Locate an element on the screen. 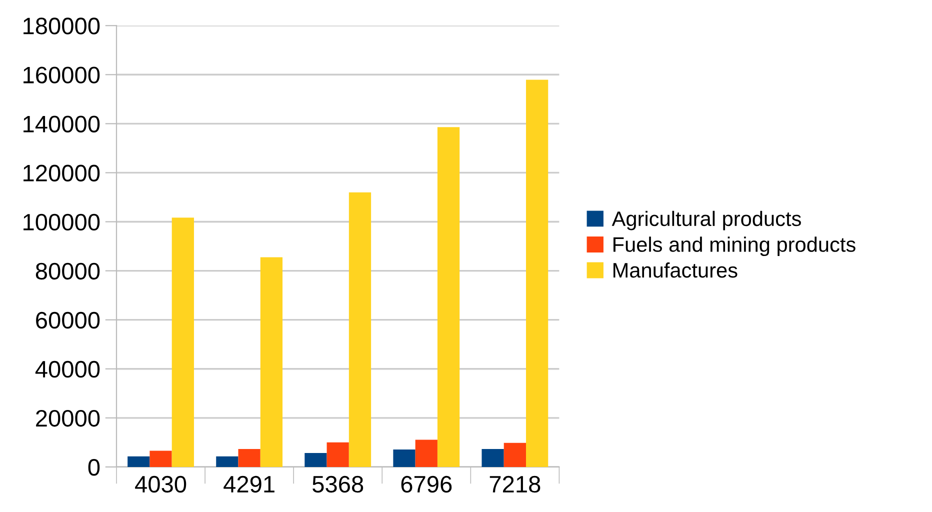  y-tick-label: 20000 is located at coordinates (68, 418).